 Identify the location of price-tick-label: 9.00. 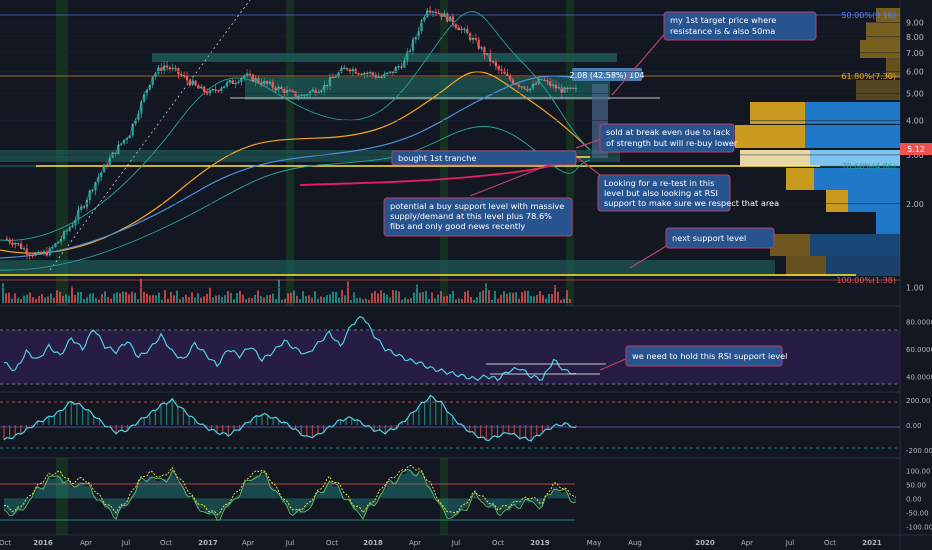
(915, 23).